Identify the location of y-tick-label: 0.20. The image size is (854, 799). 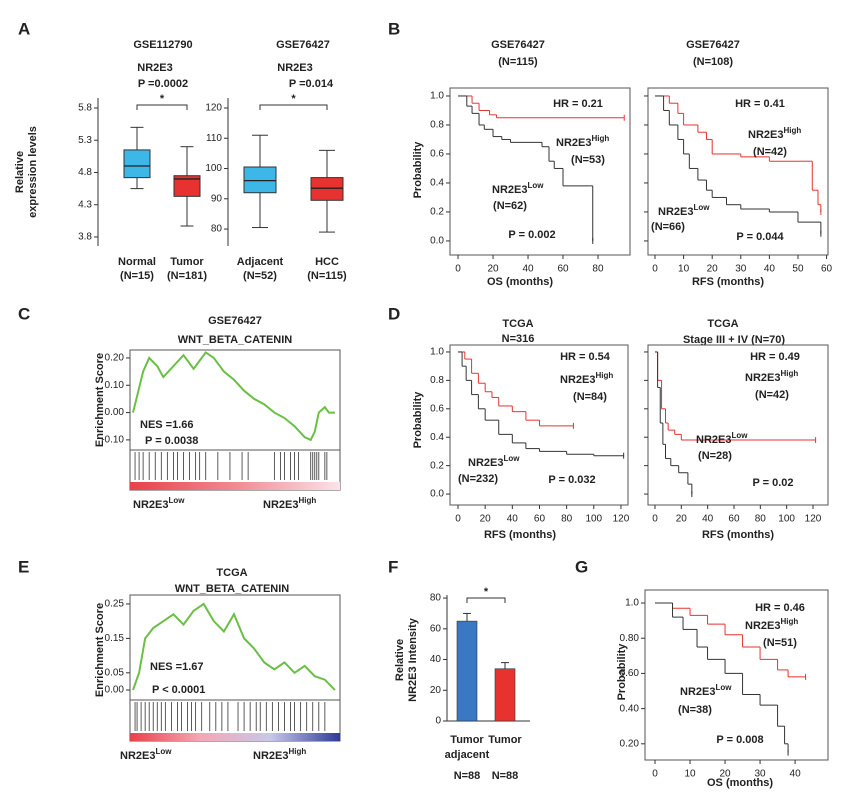
(630, 743).